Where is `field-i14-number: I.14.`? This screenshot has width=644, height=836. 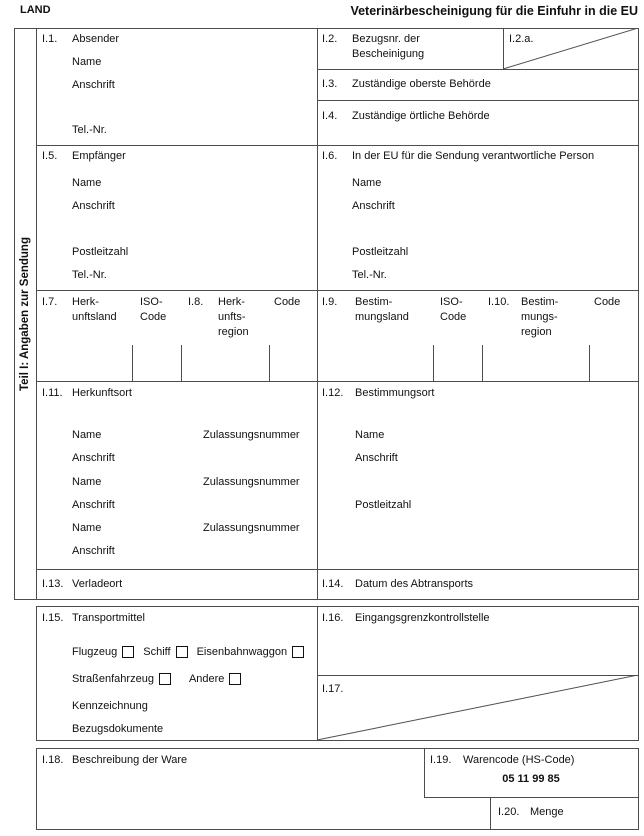 field-i14-number: I.14. is located at coordinates (333, 584).